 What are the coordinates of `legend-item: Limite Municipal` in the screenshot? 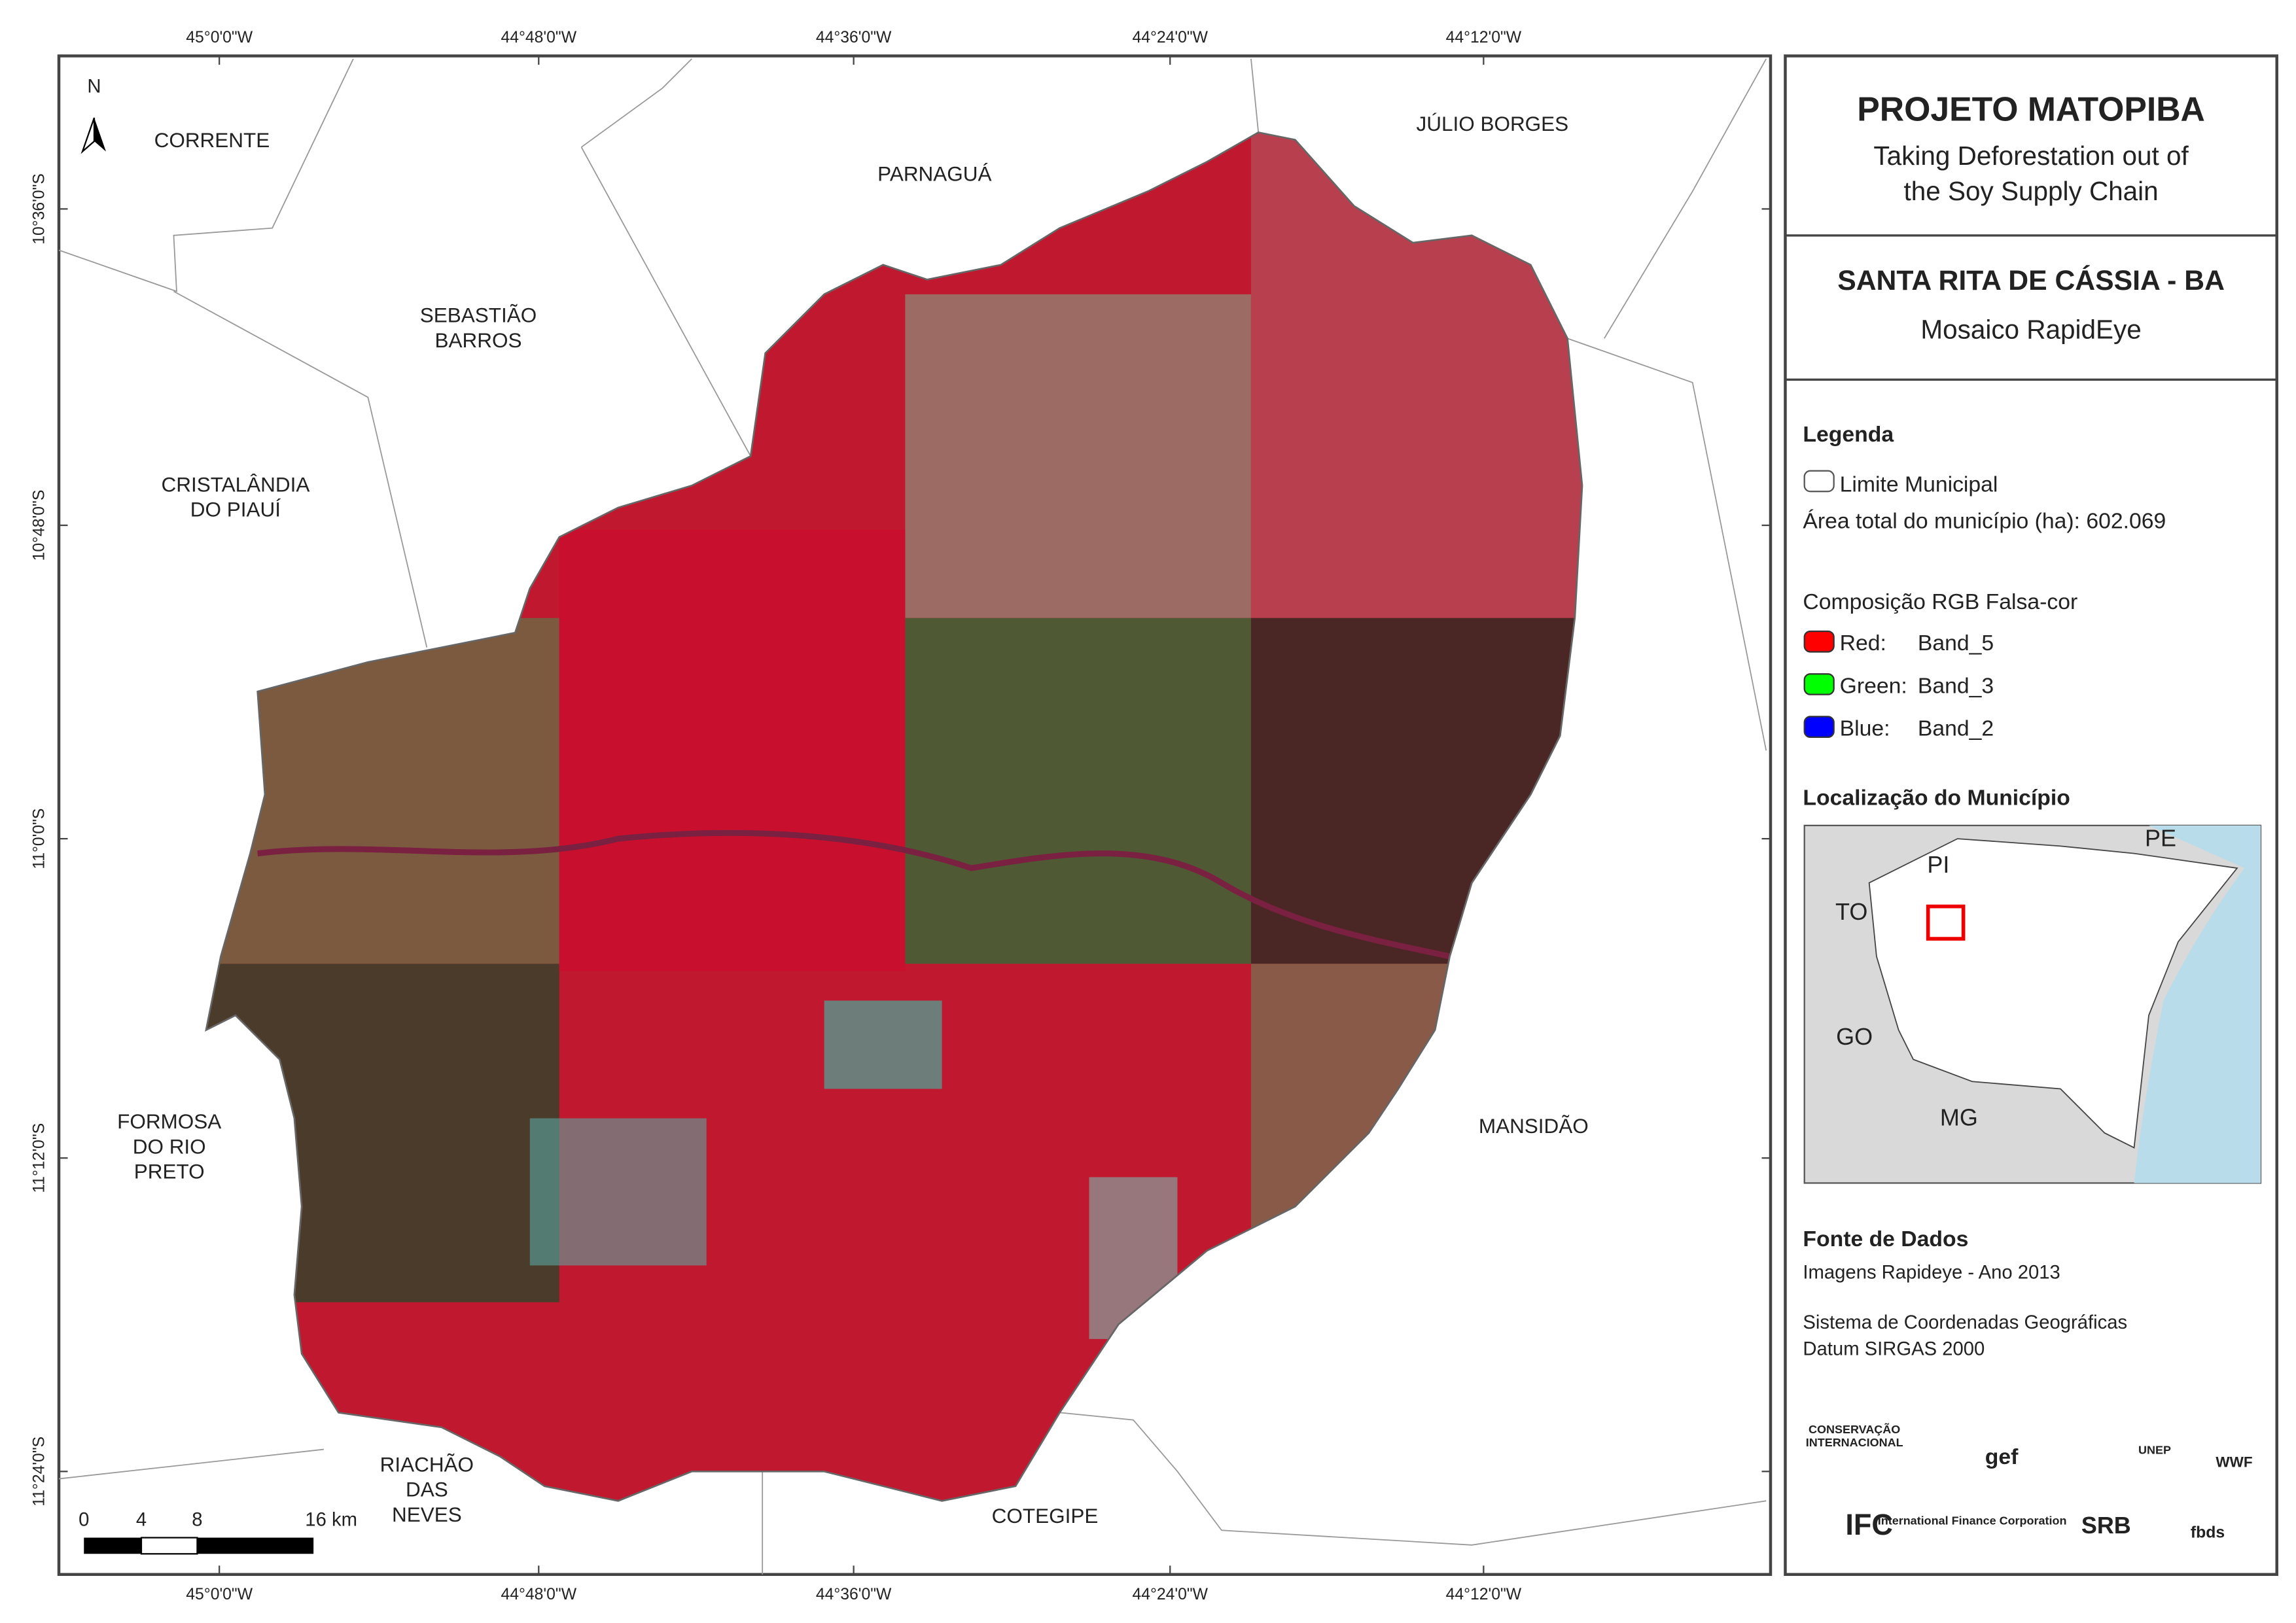 It's located at (1919, 485).